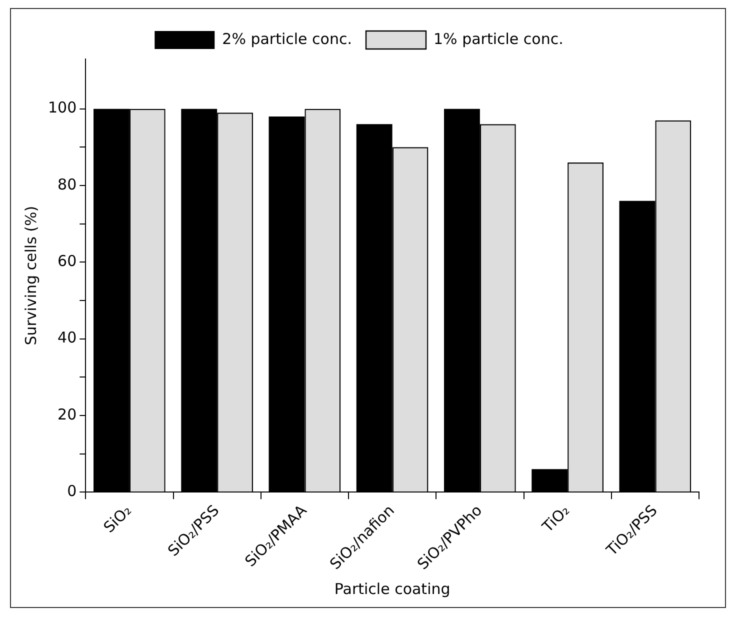 Image resolution: width=740 pixels, height=620 pixels. Describe the element at coordinates (556, 519) in the screenshot. I see `x-tick-label: TiO₂` at that location.